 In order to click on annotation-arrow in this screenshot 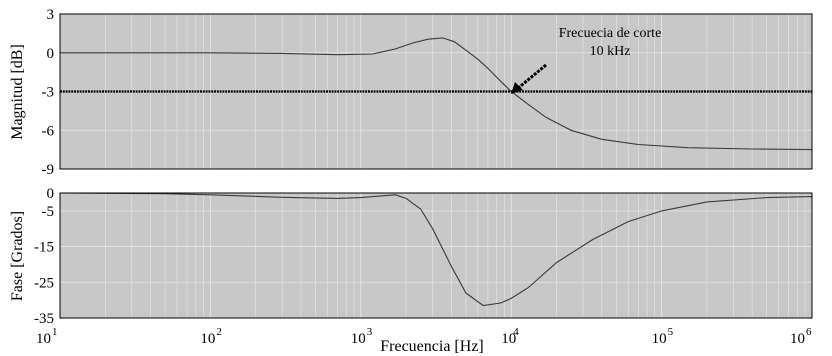, I will do `click(529, 78)`.